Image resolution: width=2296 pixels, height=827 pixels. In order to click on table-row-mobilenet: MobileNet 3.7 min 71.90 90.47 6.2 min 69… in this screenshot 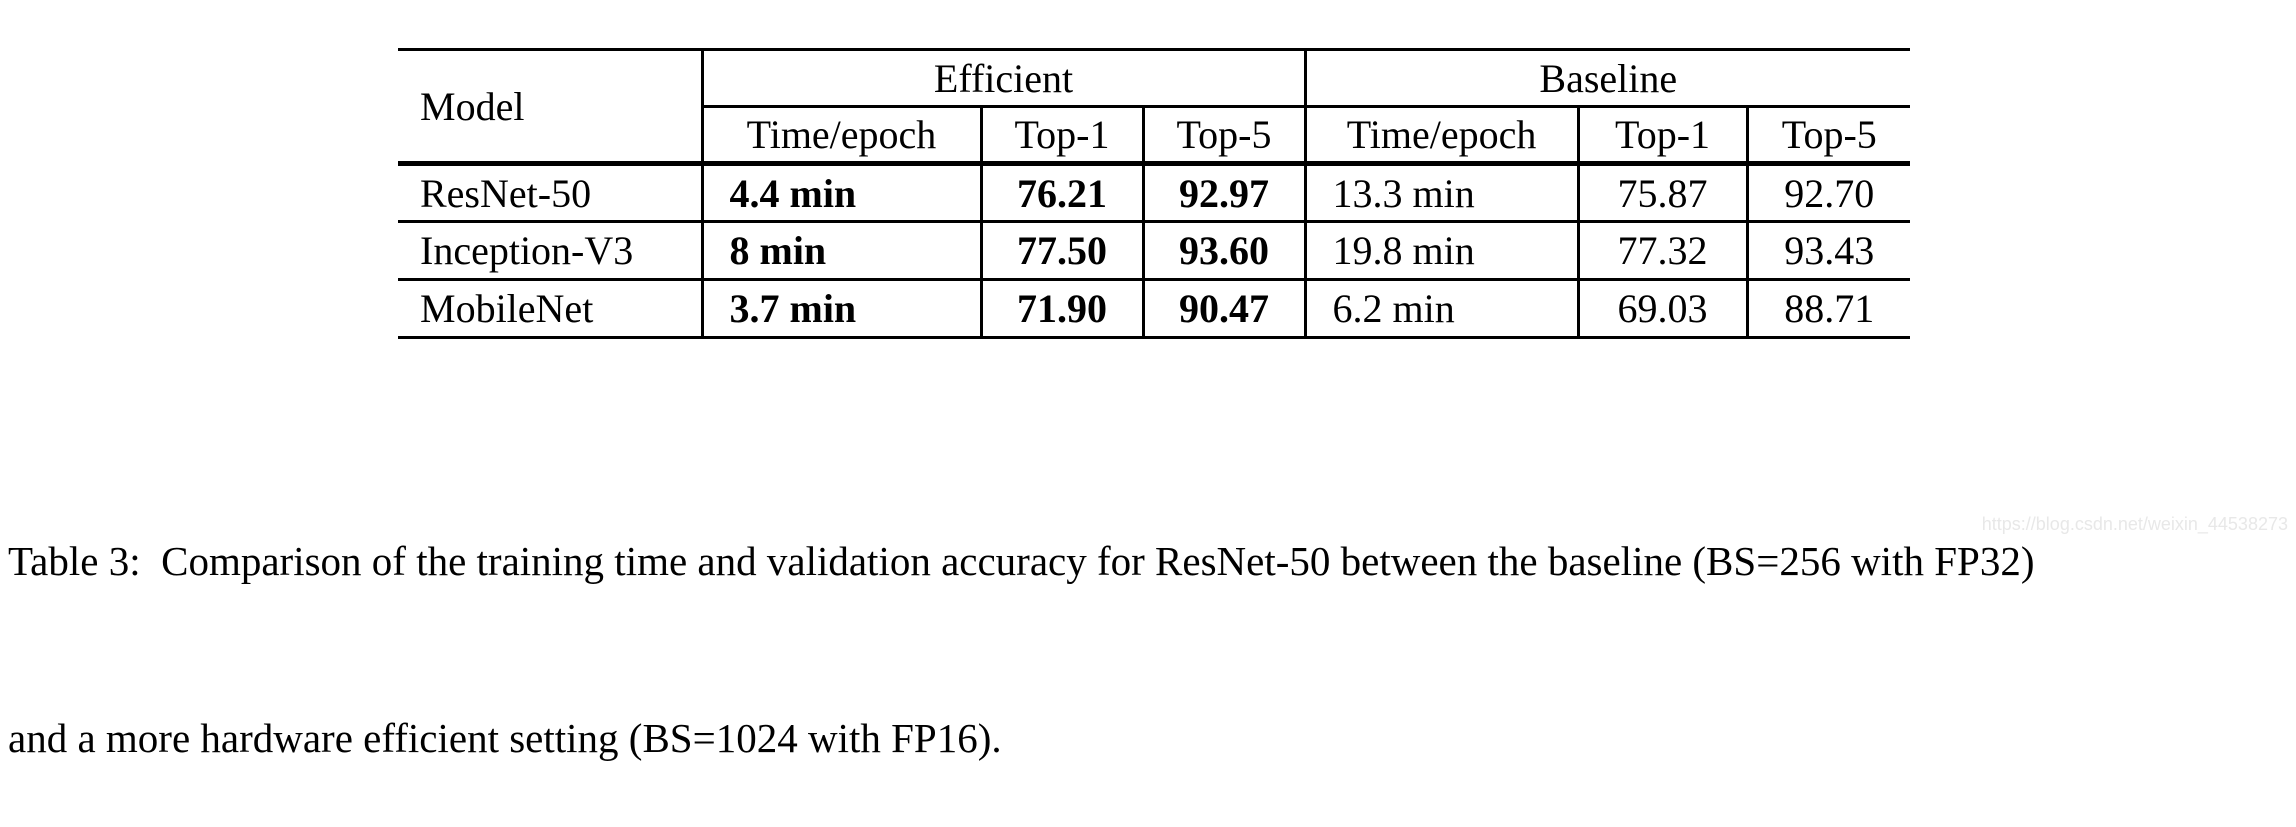, I will do `click(1154, 309)`.